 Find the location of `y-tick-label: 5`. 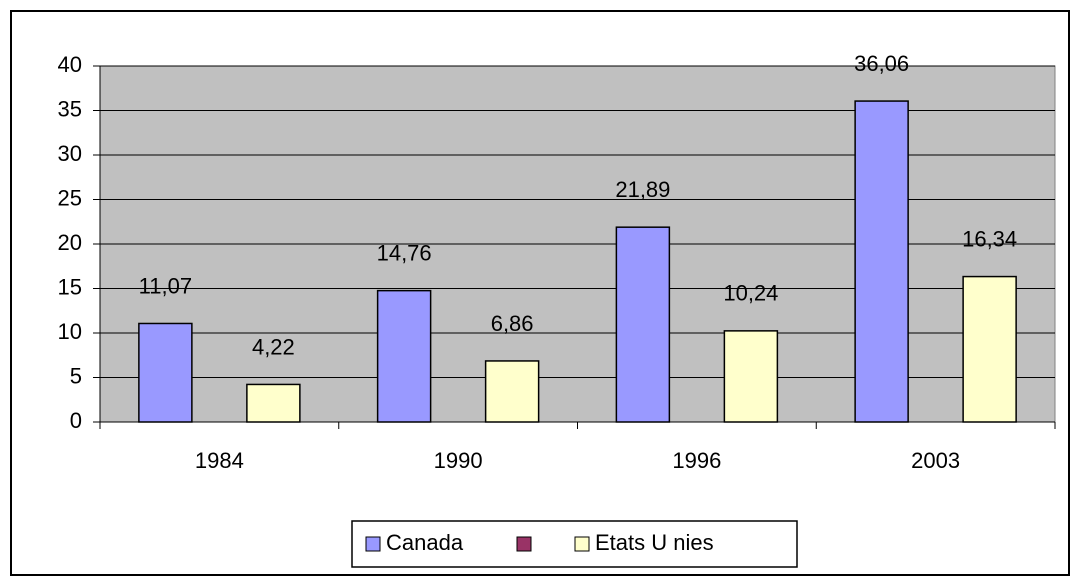

y-tick-label: 5 is located at coordinates (76, 375).